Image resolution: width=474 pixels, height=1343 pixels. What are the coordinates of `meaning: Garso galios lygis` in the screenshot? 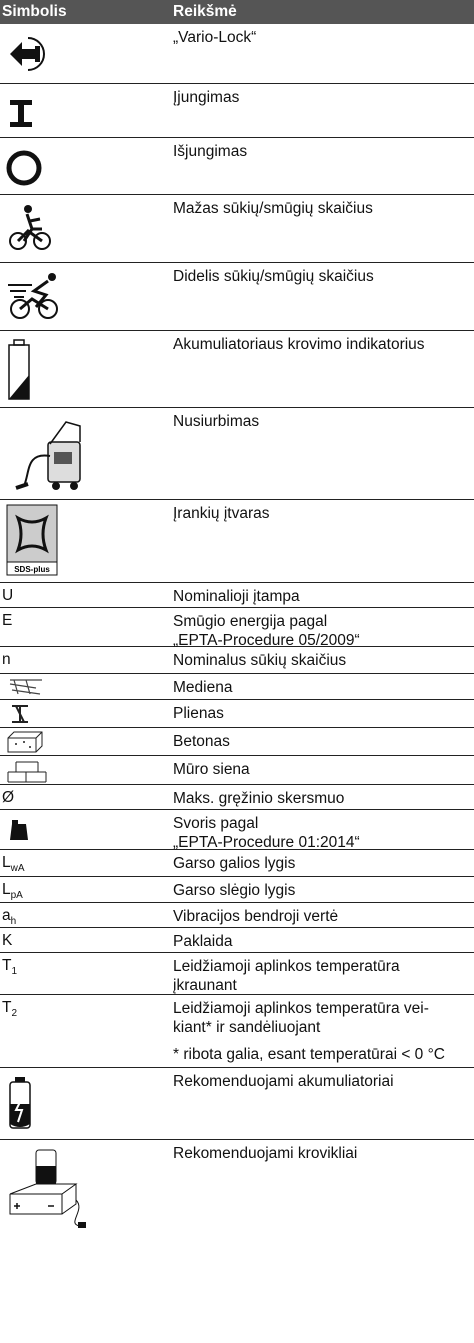 It's located at (234, 863).